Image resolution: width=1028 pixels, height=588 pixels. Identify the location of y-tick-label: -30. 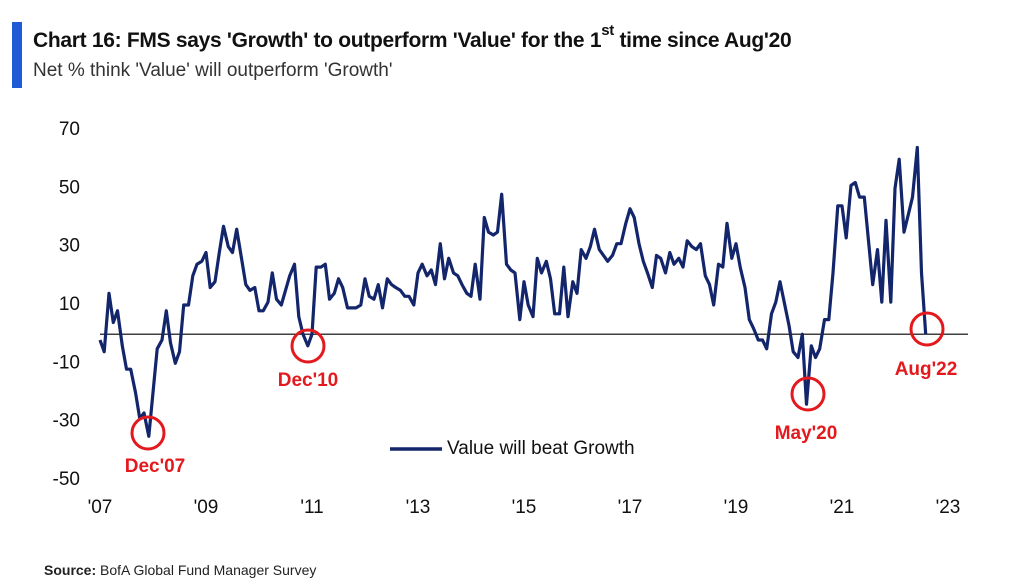
(66, 421).